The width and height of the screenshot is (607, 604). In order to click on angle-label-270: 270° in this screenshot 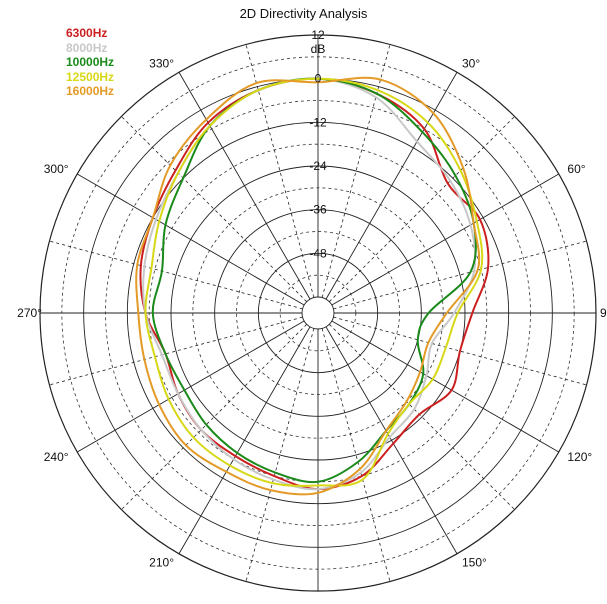, I will do `click(29, 313)`.